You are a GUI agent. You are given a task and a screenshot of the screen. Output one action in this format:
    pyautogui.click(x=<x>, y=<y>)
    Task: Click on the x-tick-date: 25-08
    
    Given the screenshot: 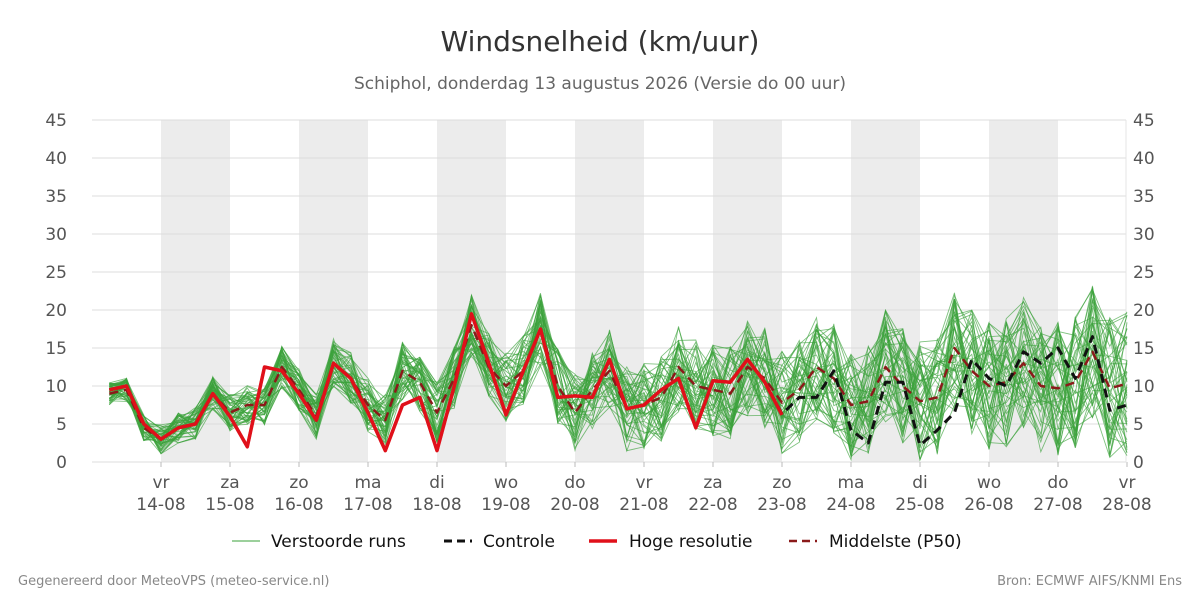 What is the action you would take?
    pyautogui.click(x=919, y=505)
    